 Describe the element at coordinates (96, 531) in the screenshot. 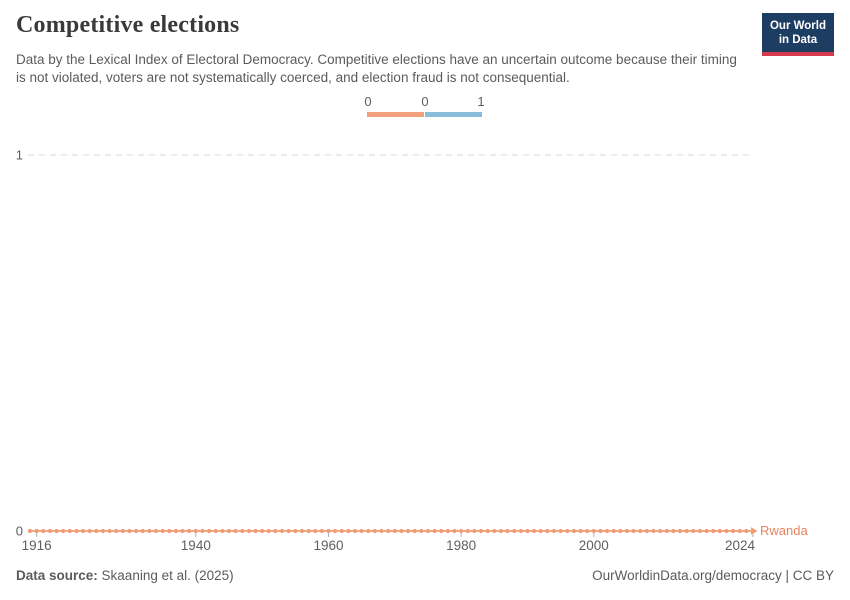

I see `series-point-1925` at that location.